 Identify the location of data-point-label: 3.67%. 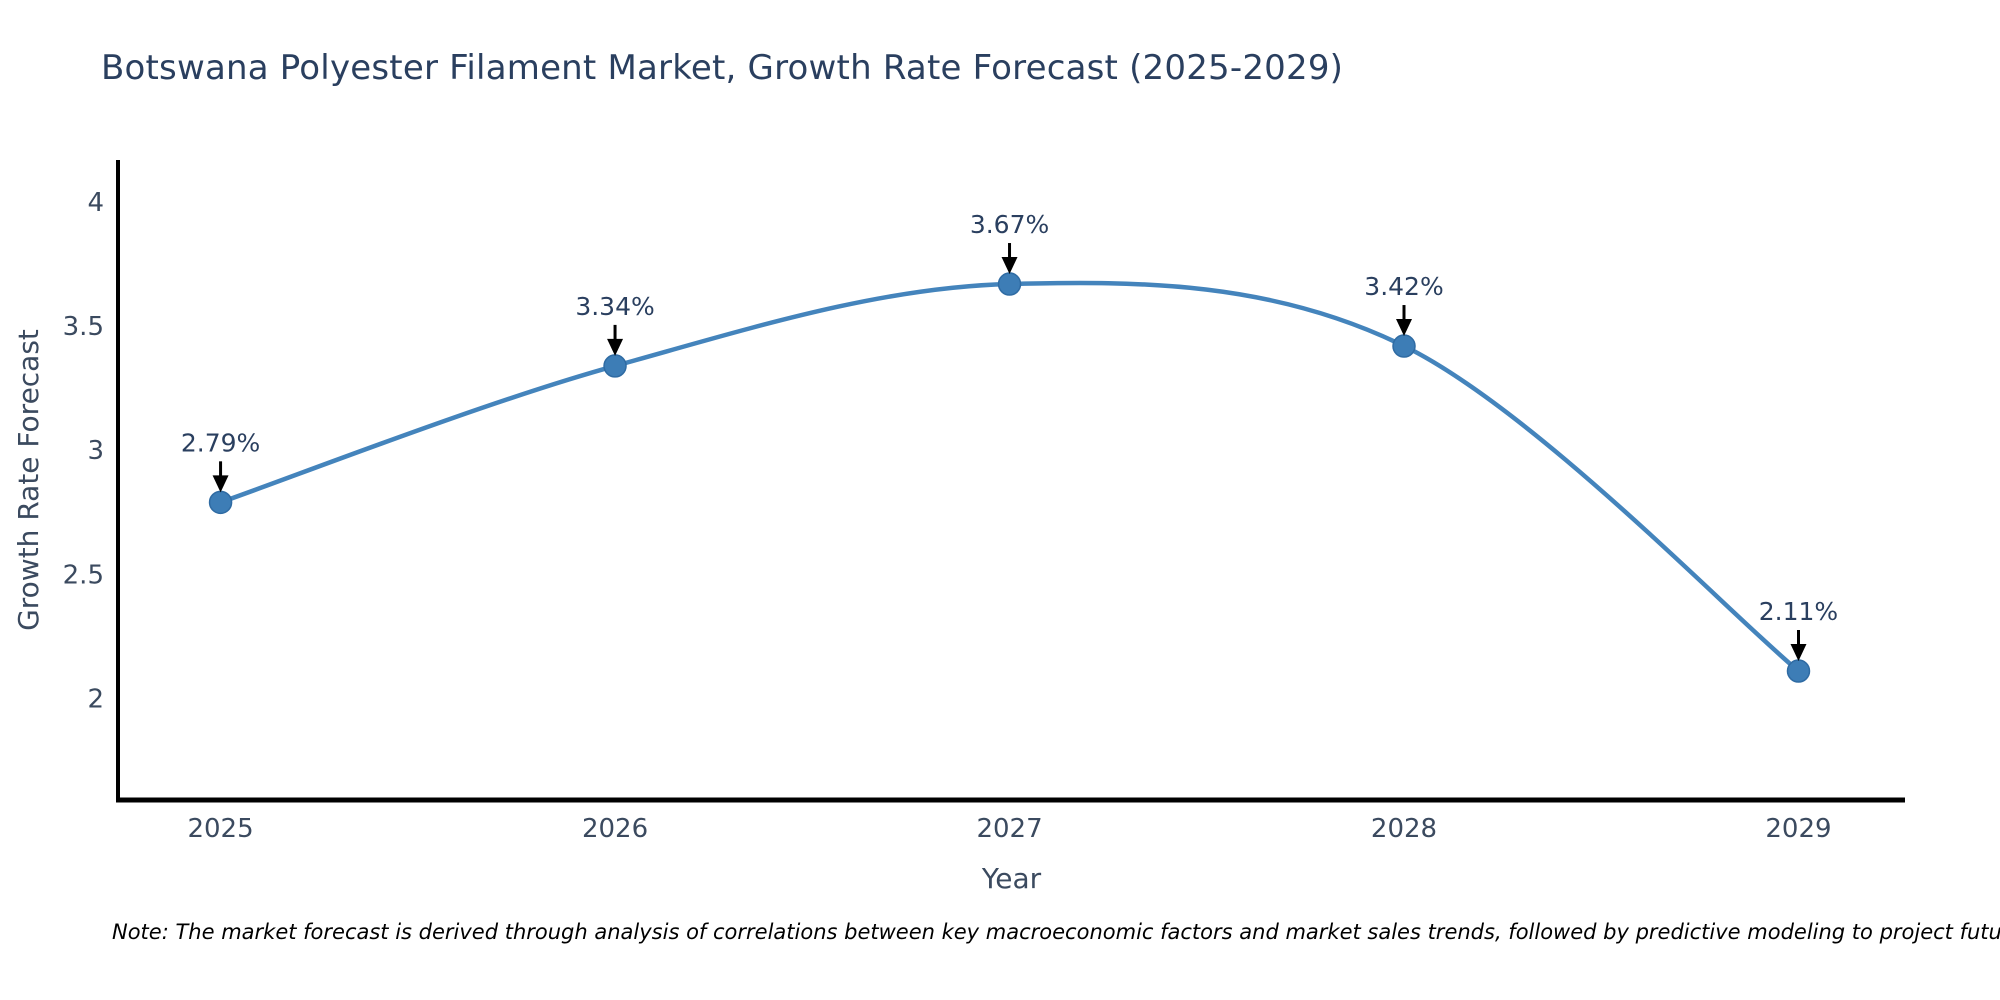
(1009, 224).